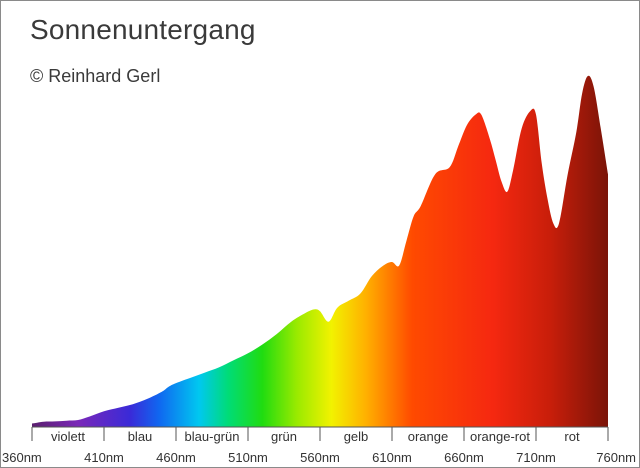 The image size is (640, 468). What do you see at coordinates (68, 436) in the screenshot?
I see `band-label: violett` at bounding box center [68, 436].